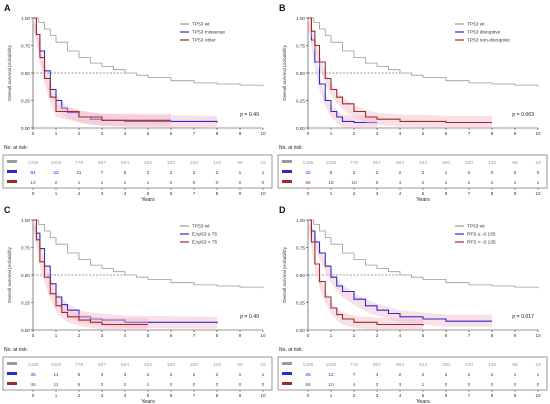  I want to click on legend-label: RFS > -0.135, so click(481, 243).